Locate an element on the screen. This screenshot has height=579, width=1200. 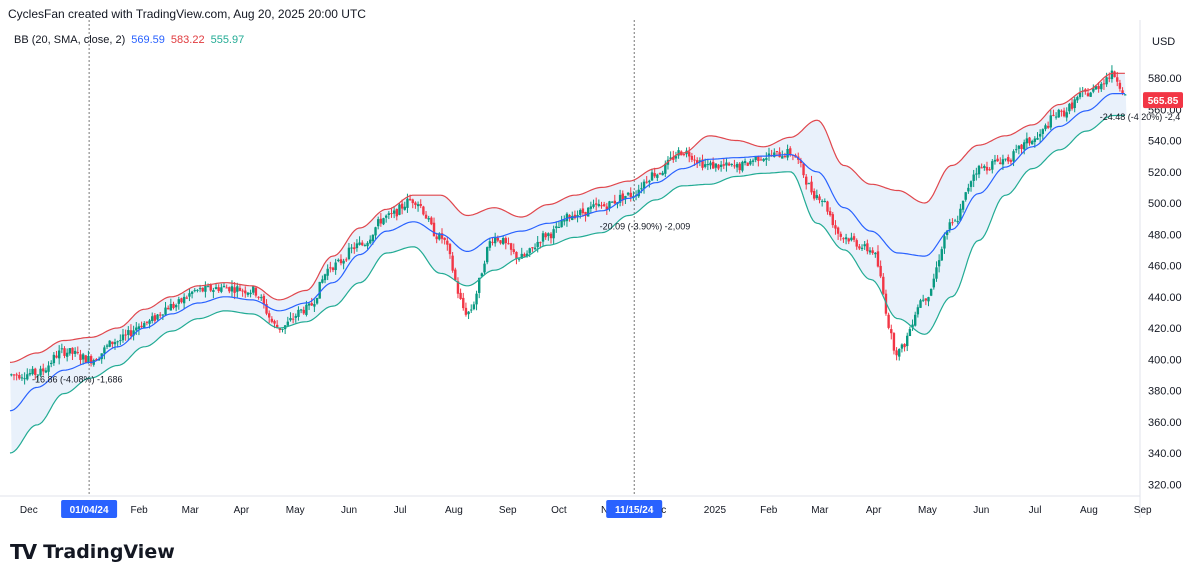
time-tick-label: Apr is located at coordinates (242, 510).